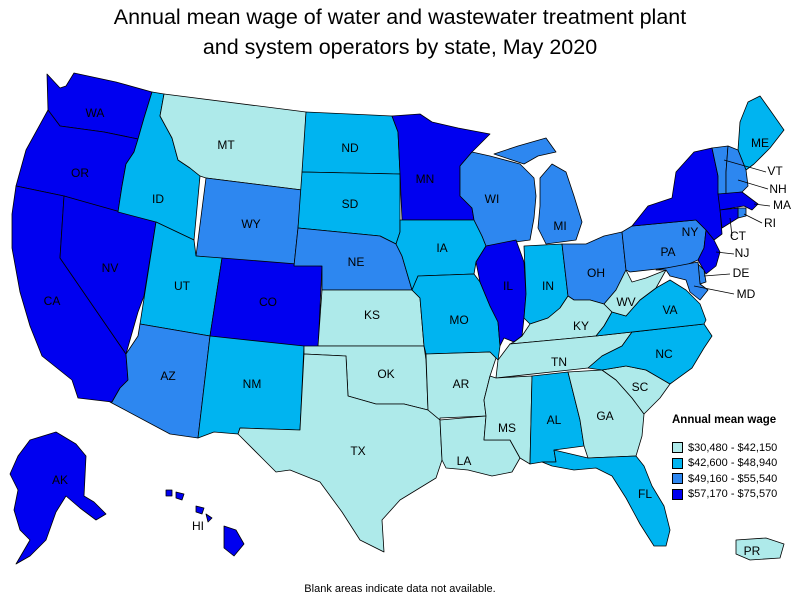 The width and height of the screenshot is (800, 600). Describe the element at coordinates (95, 113) in the screenshot. I see `label-WA: WA` at that location.